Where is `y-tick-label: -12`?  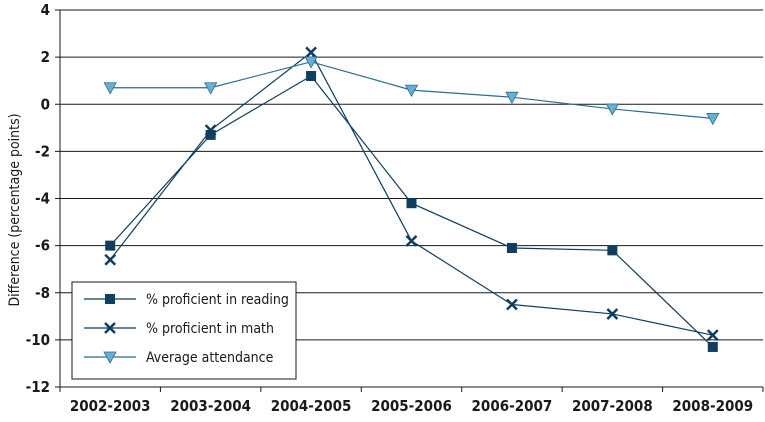 y-tick-label: -12 is located at coordinates (38, 387).